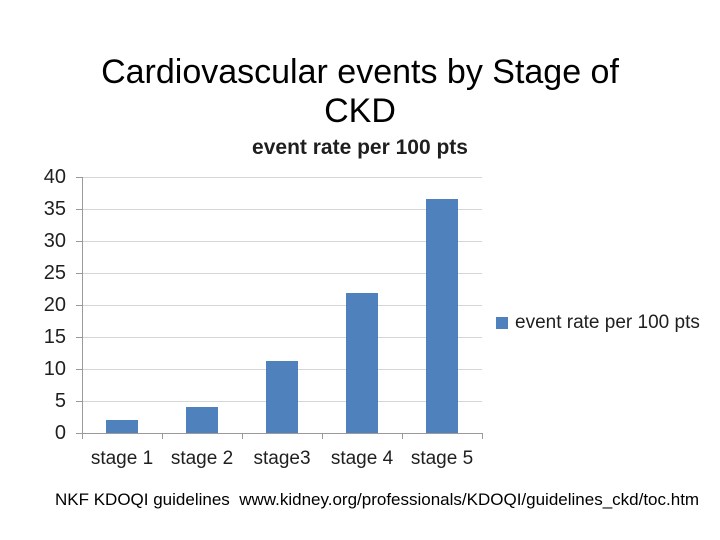  I want to click on x-axis-label: stage3, so click(282, 458).